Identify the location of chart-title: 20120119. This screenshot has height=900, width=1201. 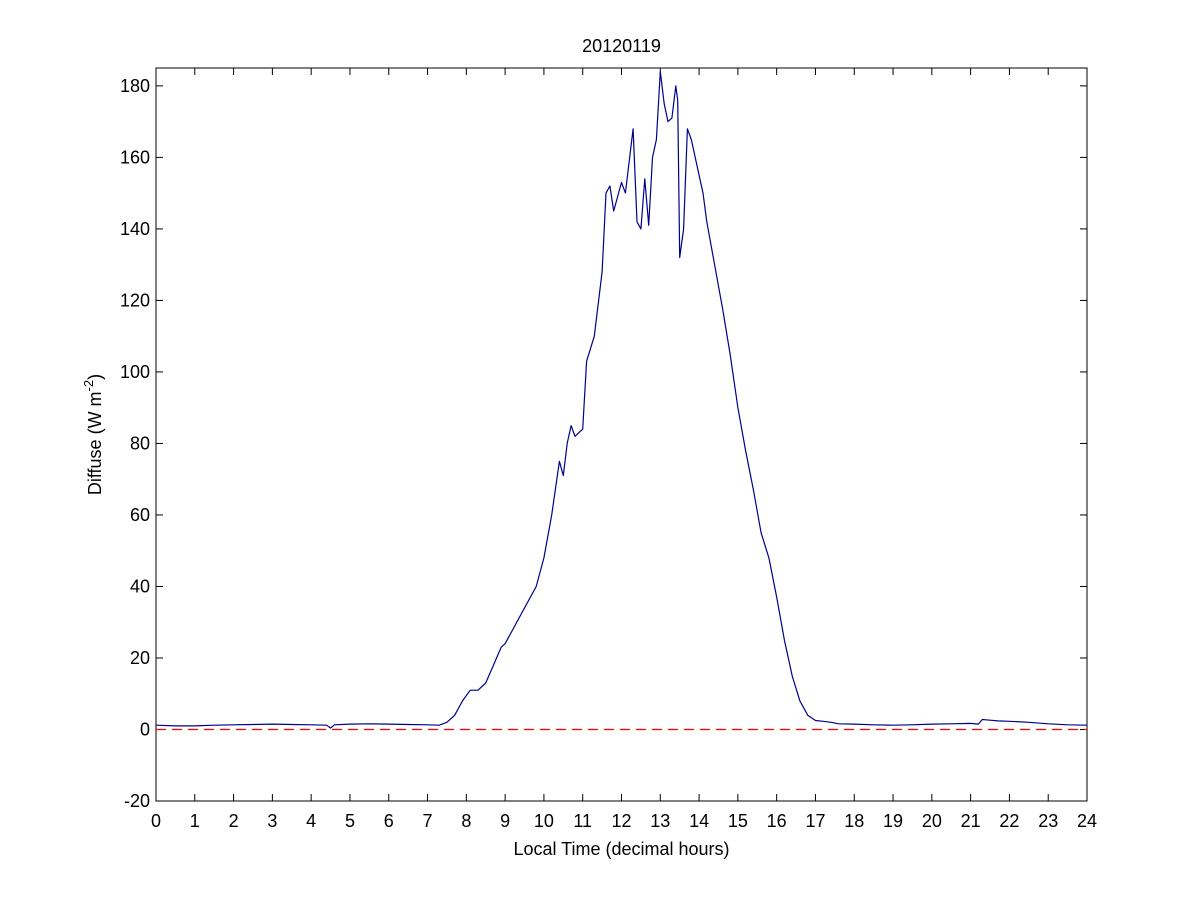
(621, 46).